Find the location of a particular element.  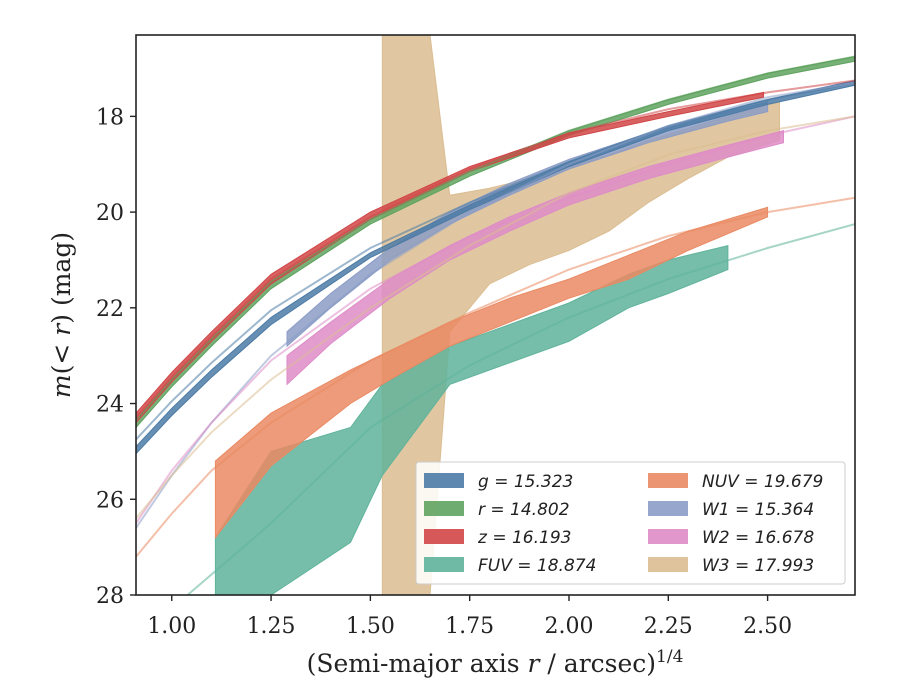

y-axis-label: m(< r) (mag) is located at coordinates (61, 315).